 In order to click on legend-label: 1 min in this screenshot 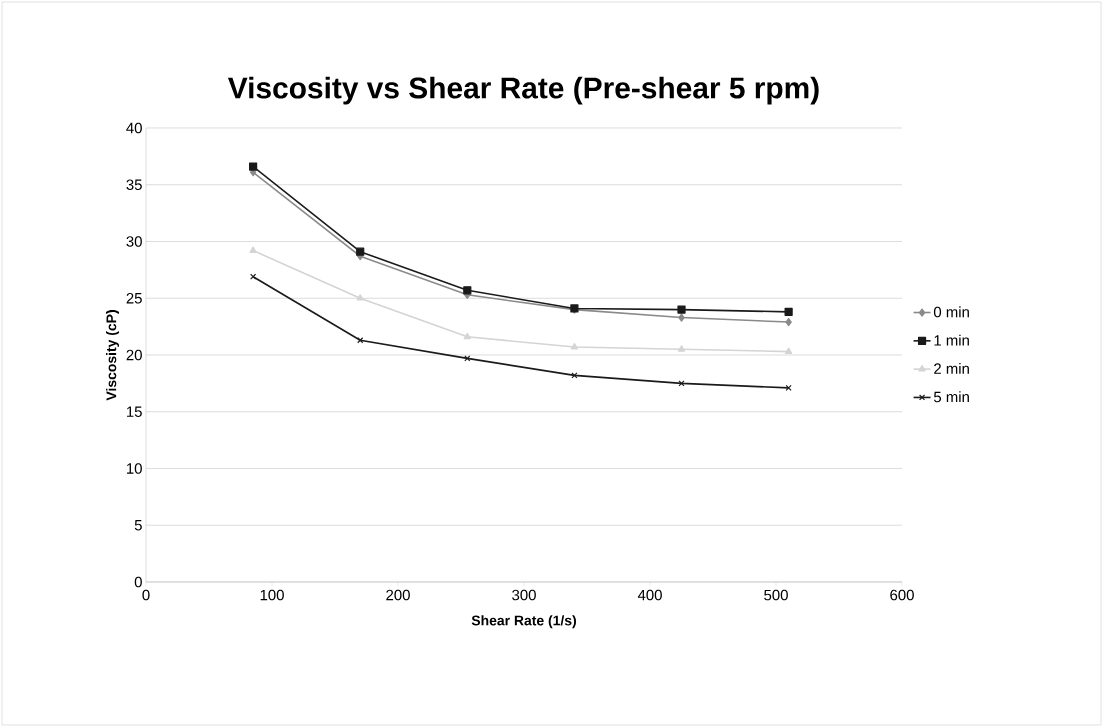, I will do `click(951, 340)`.